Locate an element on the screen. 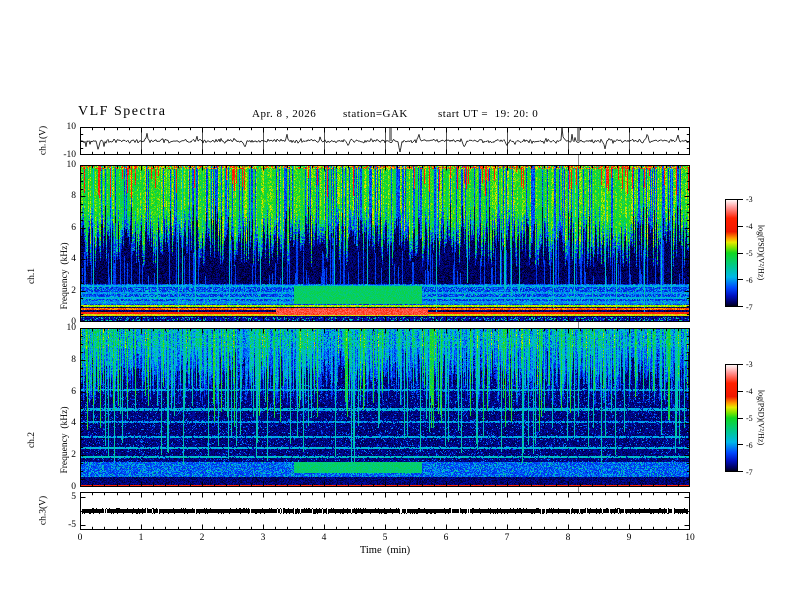 This screenshot has height=612, width=792. start-ut-text: start UT = 19: 20: 0 is located at coordinates (488, 114).